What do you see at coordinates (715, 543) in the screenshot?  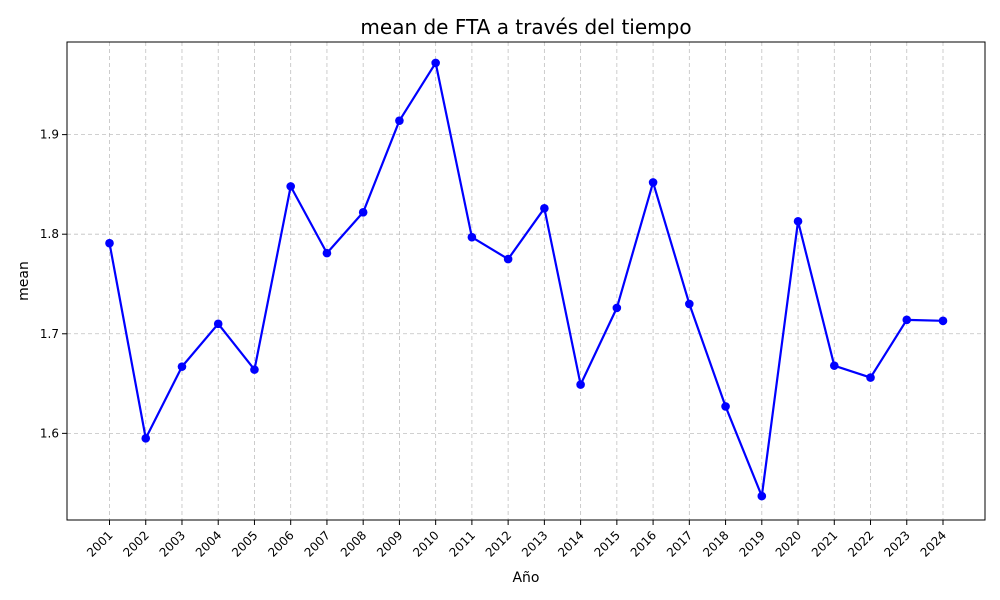 I see `x-tick-label: 2018` at bounding box center [715, 543].